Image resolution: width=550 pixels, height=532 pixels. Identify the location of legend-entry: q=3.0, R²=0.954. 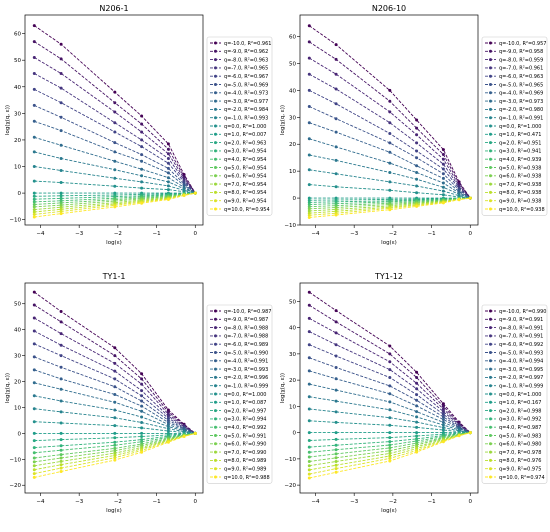
(238, 152).